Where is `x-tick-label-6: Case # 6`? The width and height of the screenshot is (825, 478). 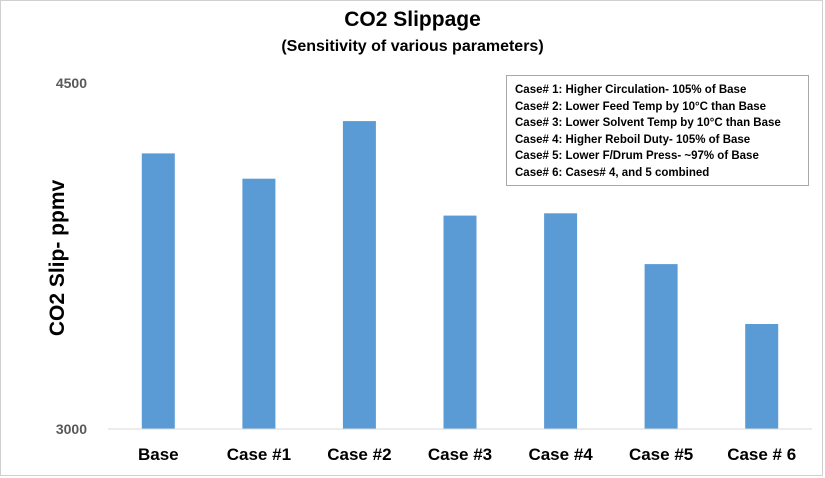 x-tick-label-6: Case # 6 is located at coordinates (761, 454).